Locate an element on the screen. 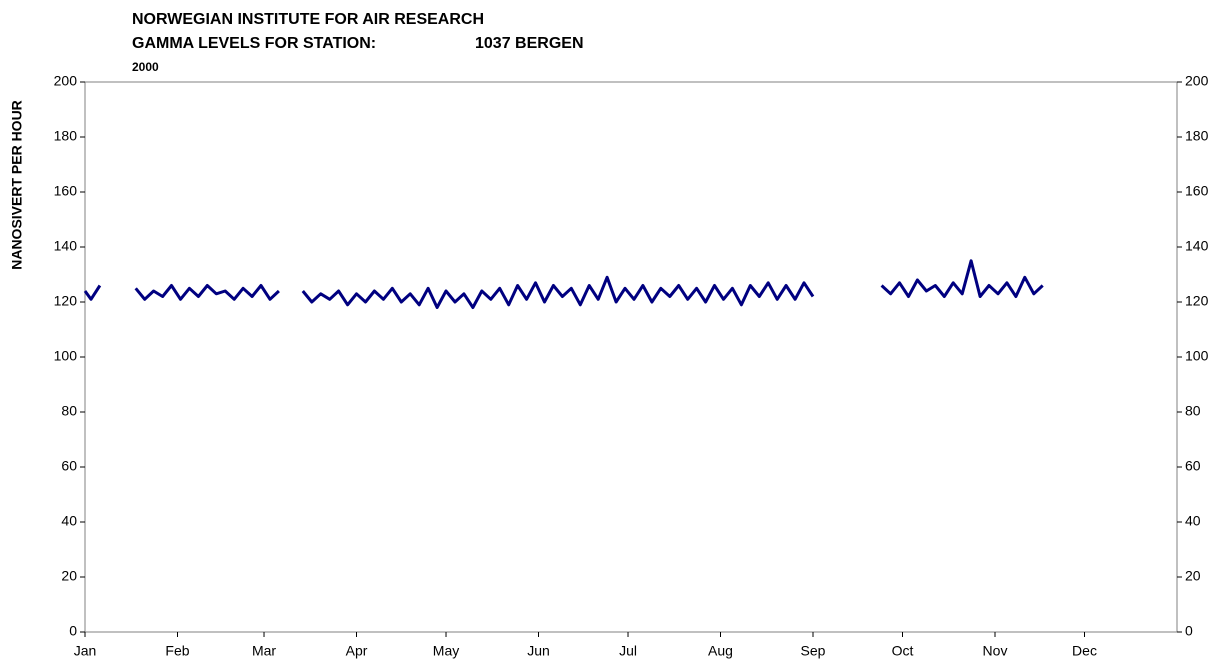  x-tick-label: Jan is located at coordinates (85, 651).